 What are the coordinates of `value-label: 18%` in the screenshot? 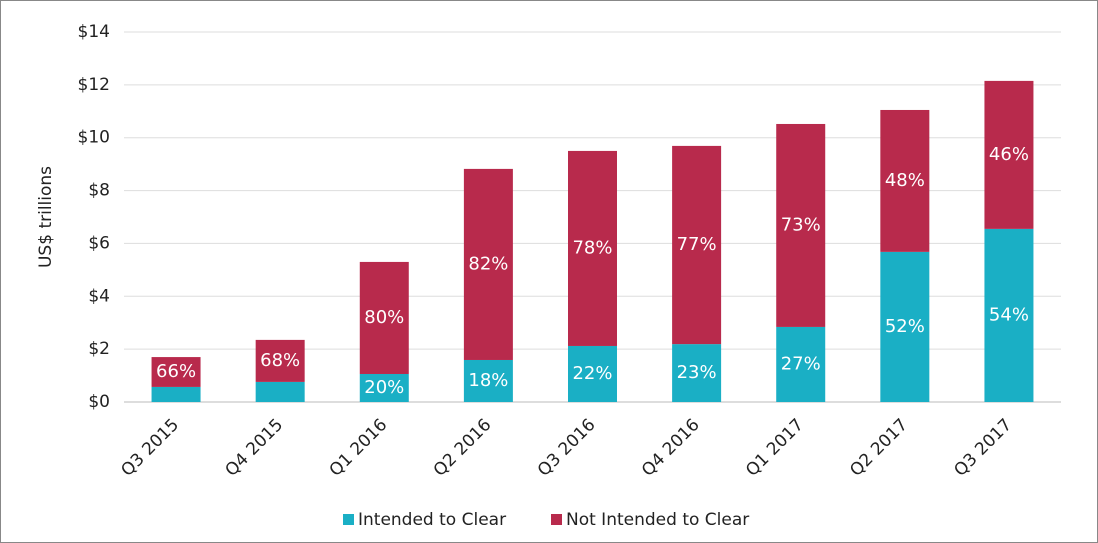 It's located at (488, 380).